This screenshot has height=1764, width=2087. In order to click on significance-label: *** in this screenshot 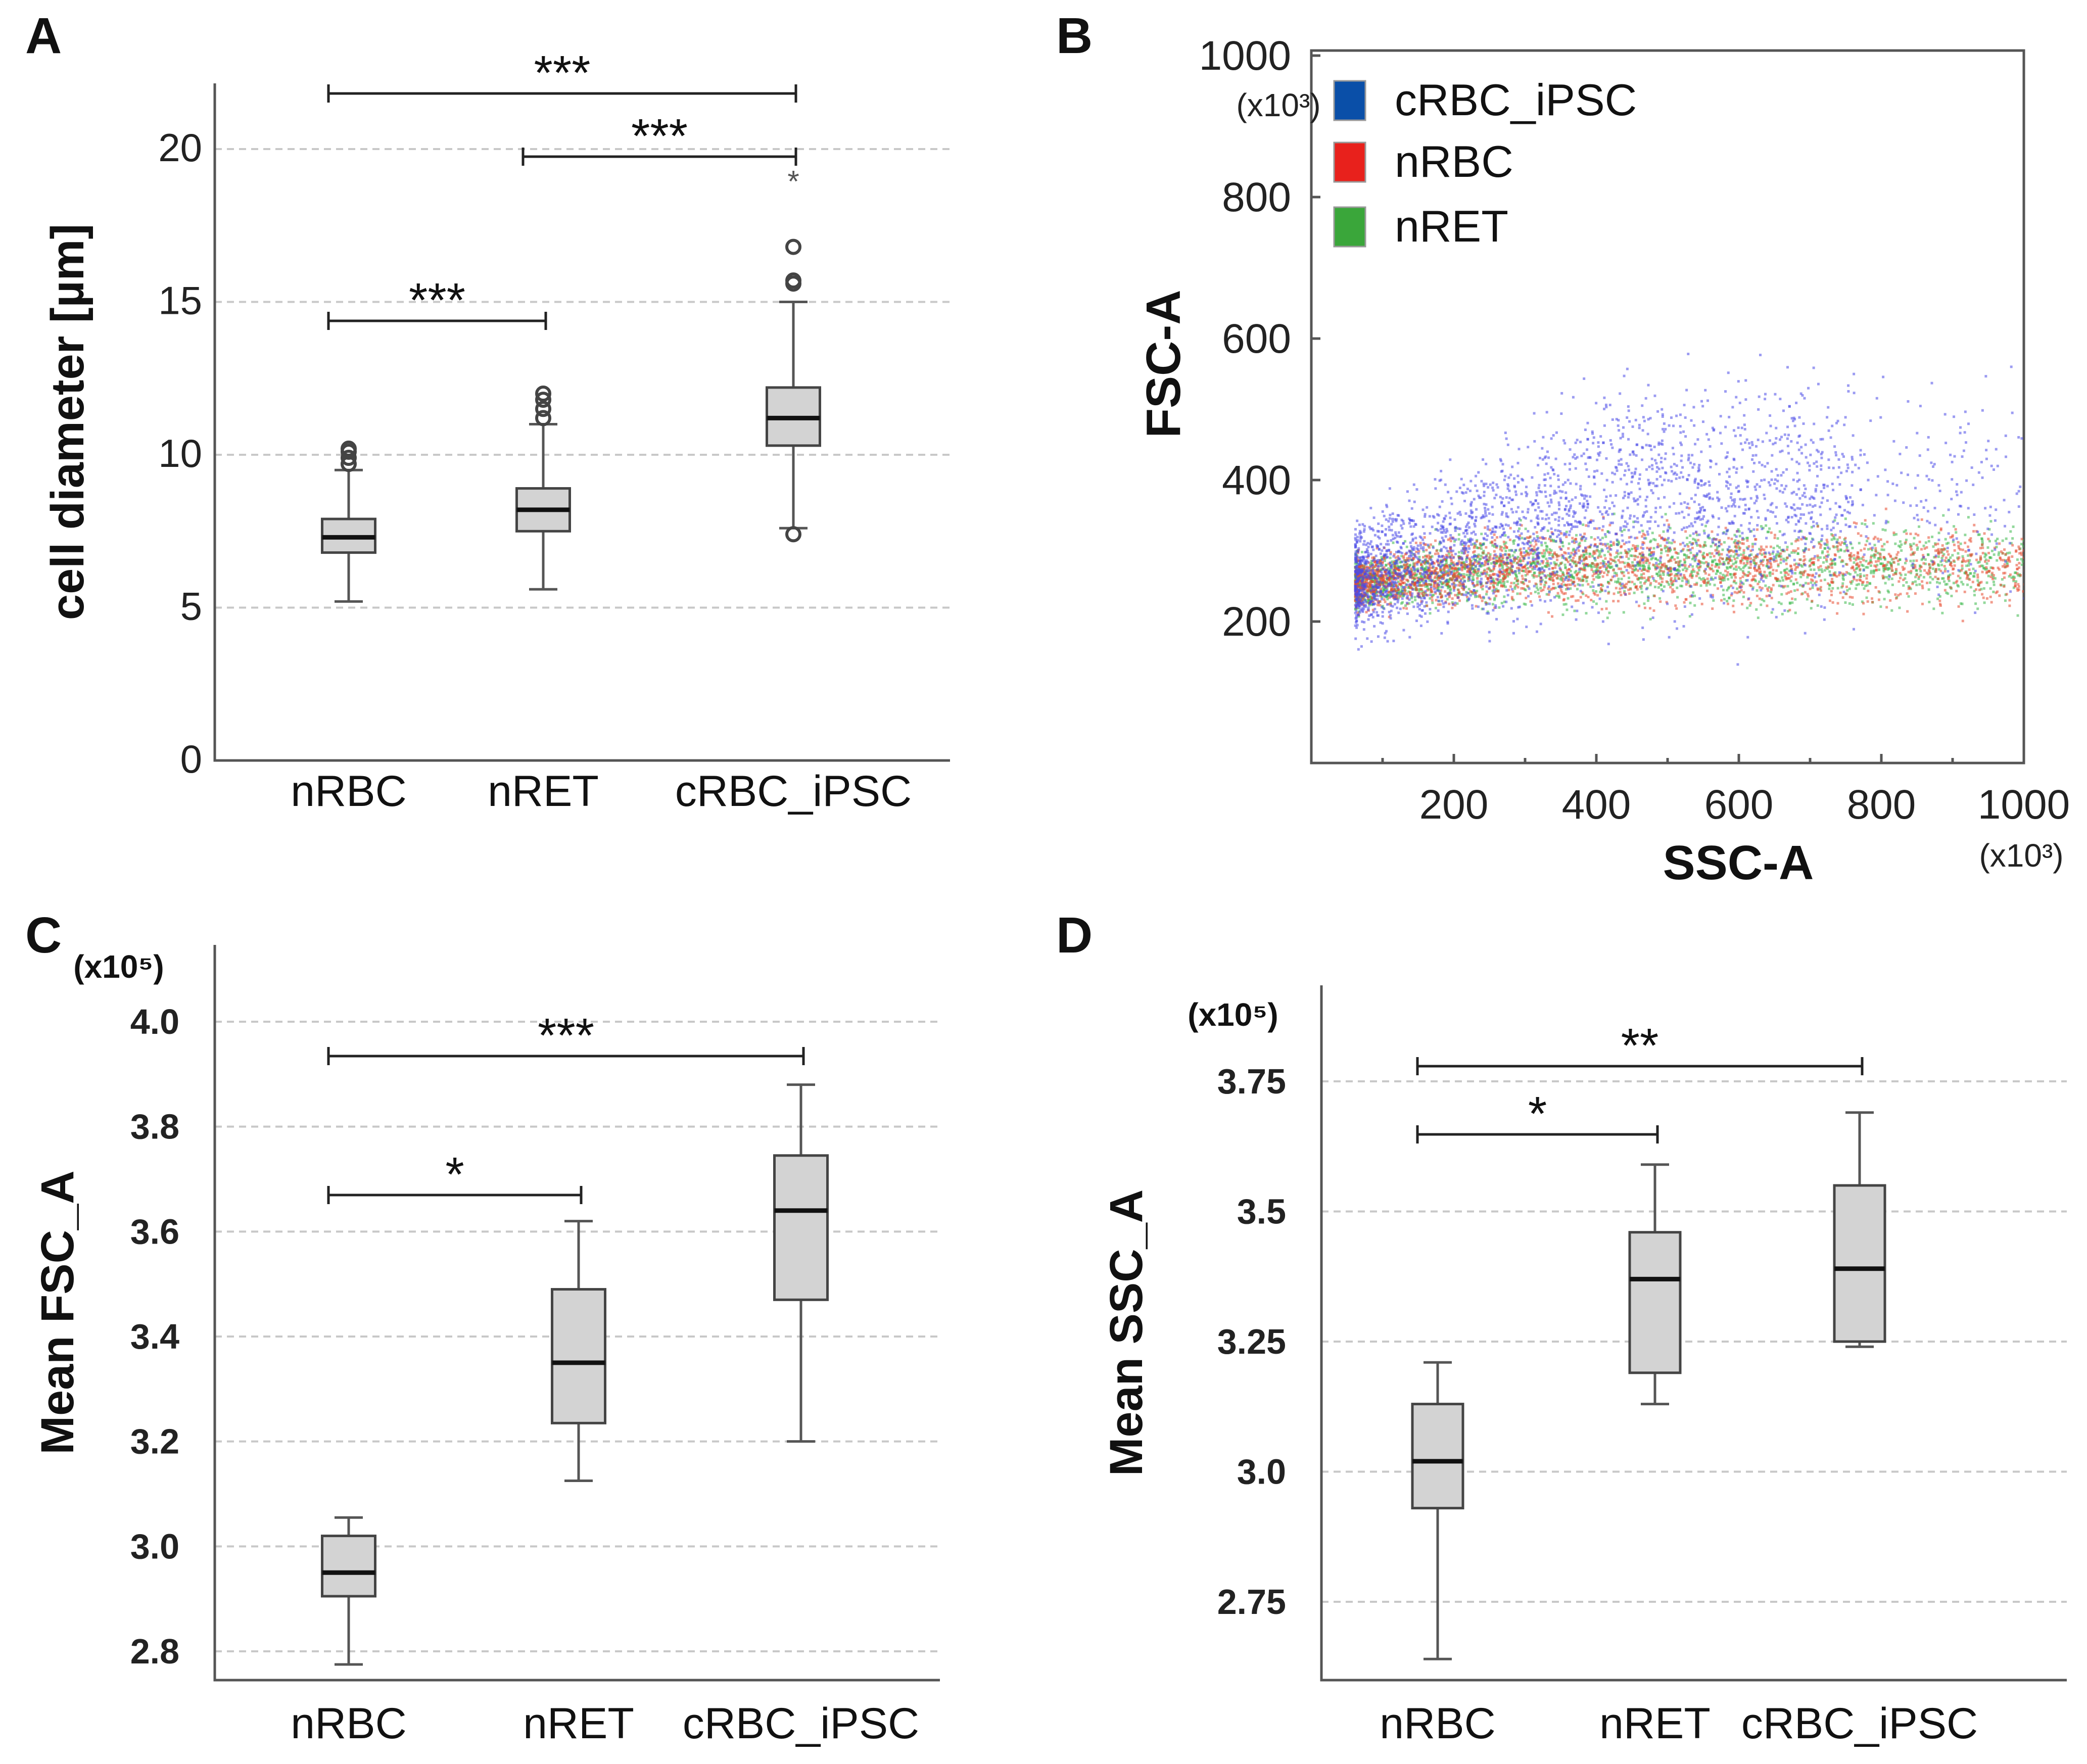, I will do `click(437, 300)`.